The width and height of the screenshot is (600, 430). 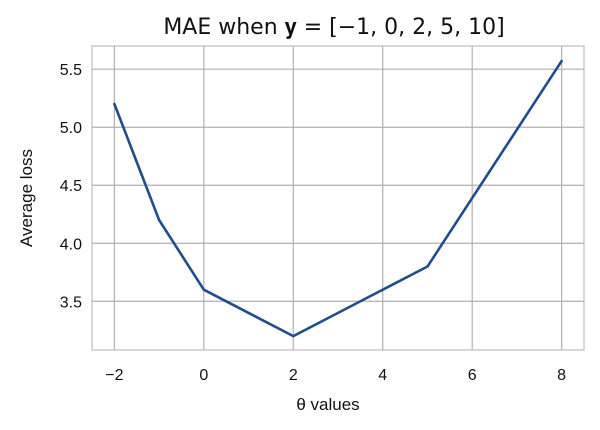 I want to click on x-axis-label: θ values, so click(x=327, y=404).